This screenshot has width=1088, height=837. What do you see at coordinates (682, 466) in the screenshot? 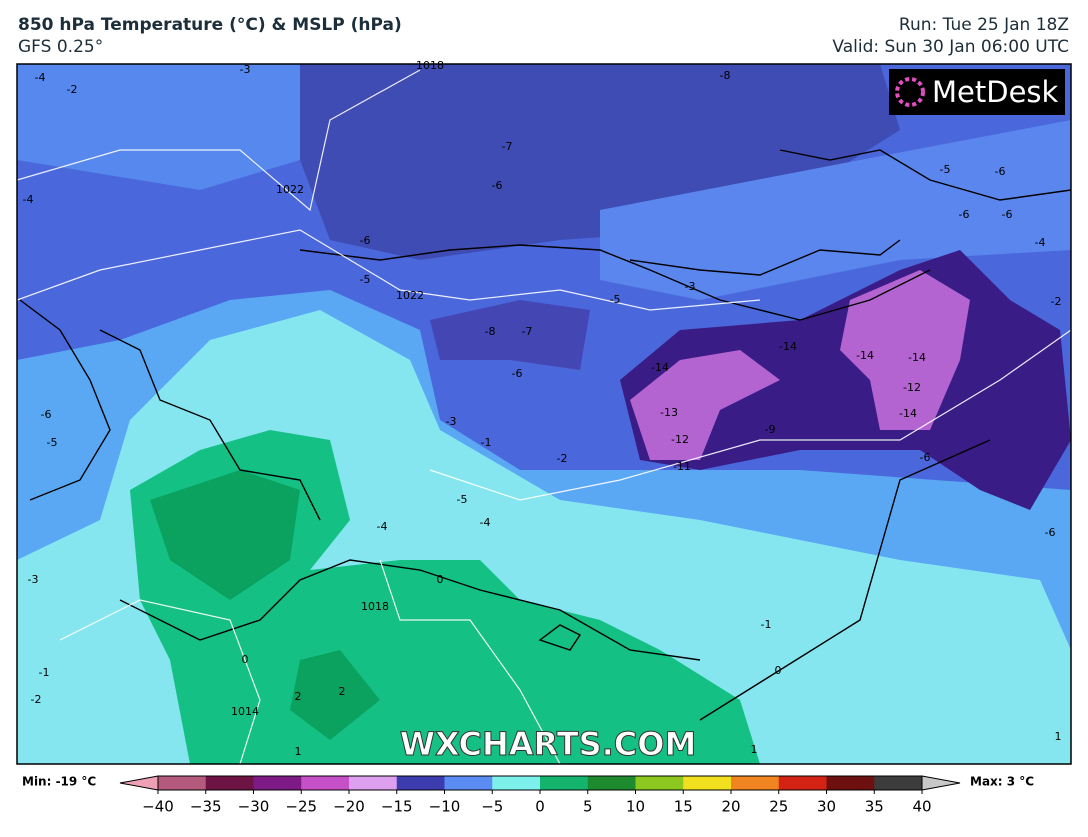
I see `contour-label: -11` at bounding box center [682, 466].